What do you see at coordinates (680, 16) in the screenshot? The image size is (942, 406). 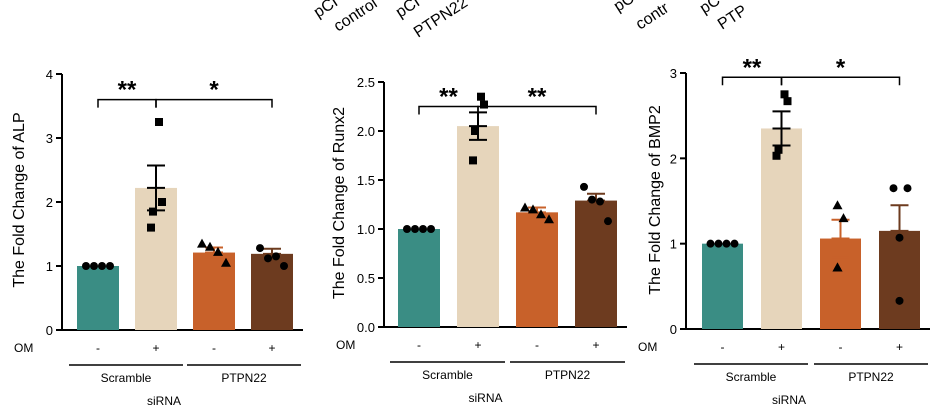 I see `panel3-header: pC contr pC PTP` at bounding box center [680, 16].